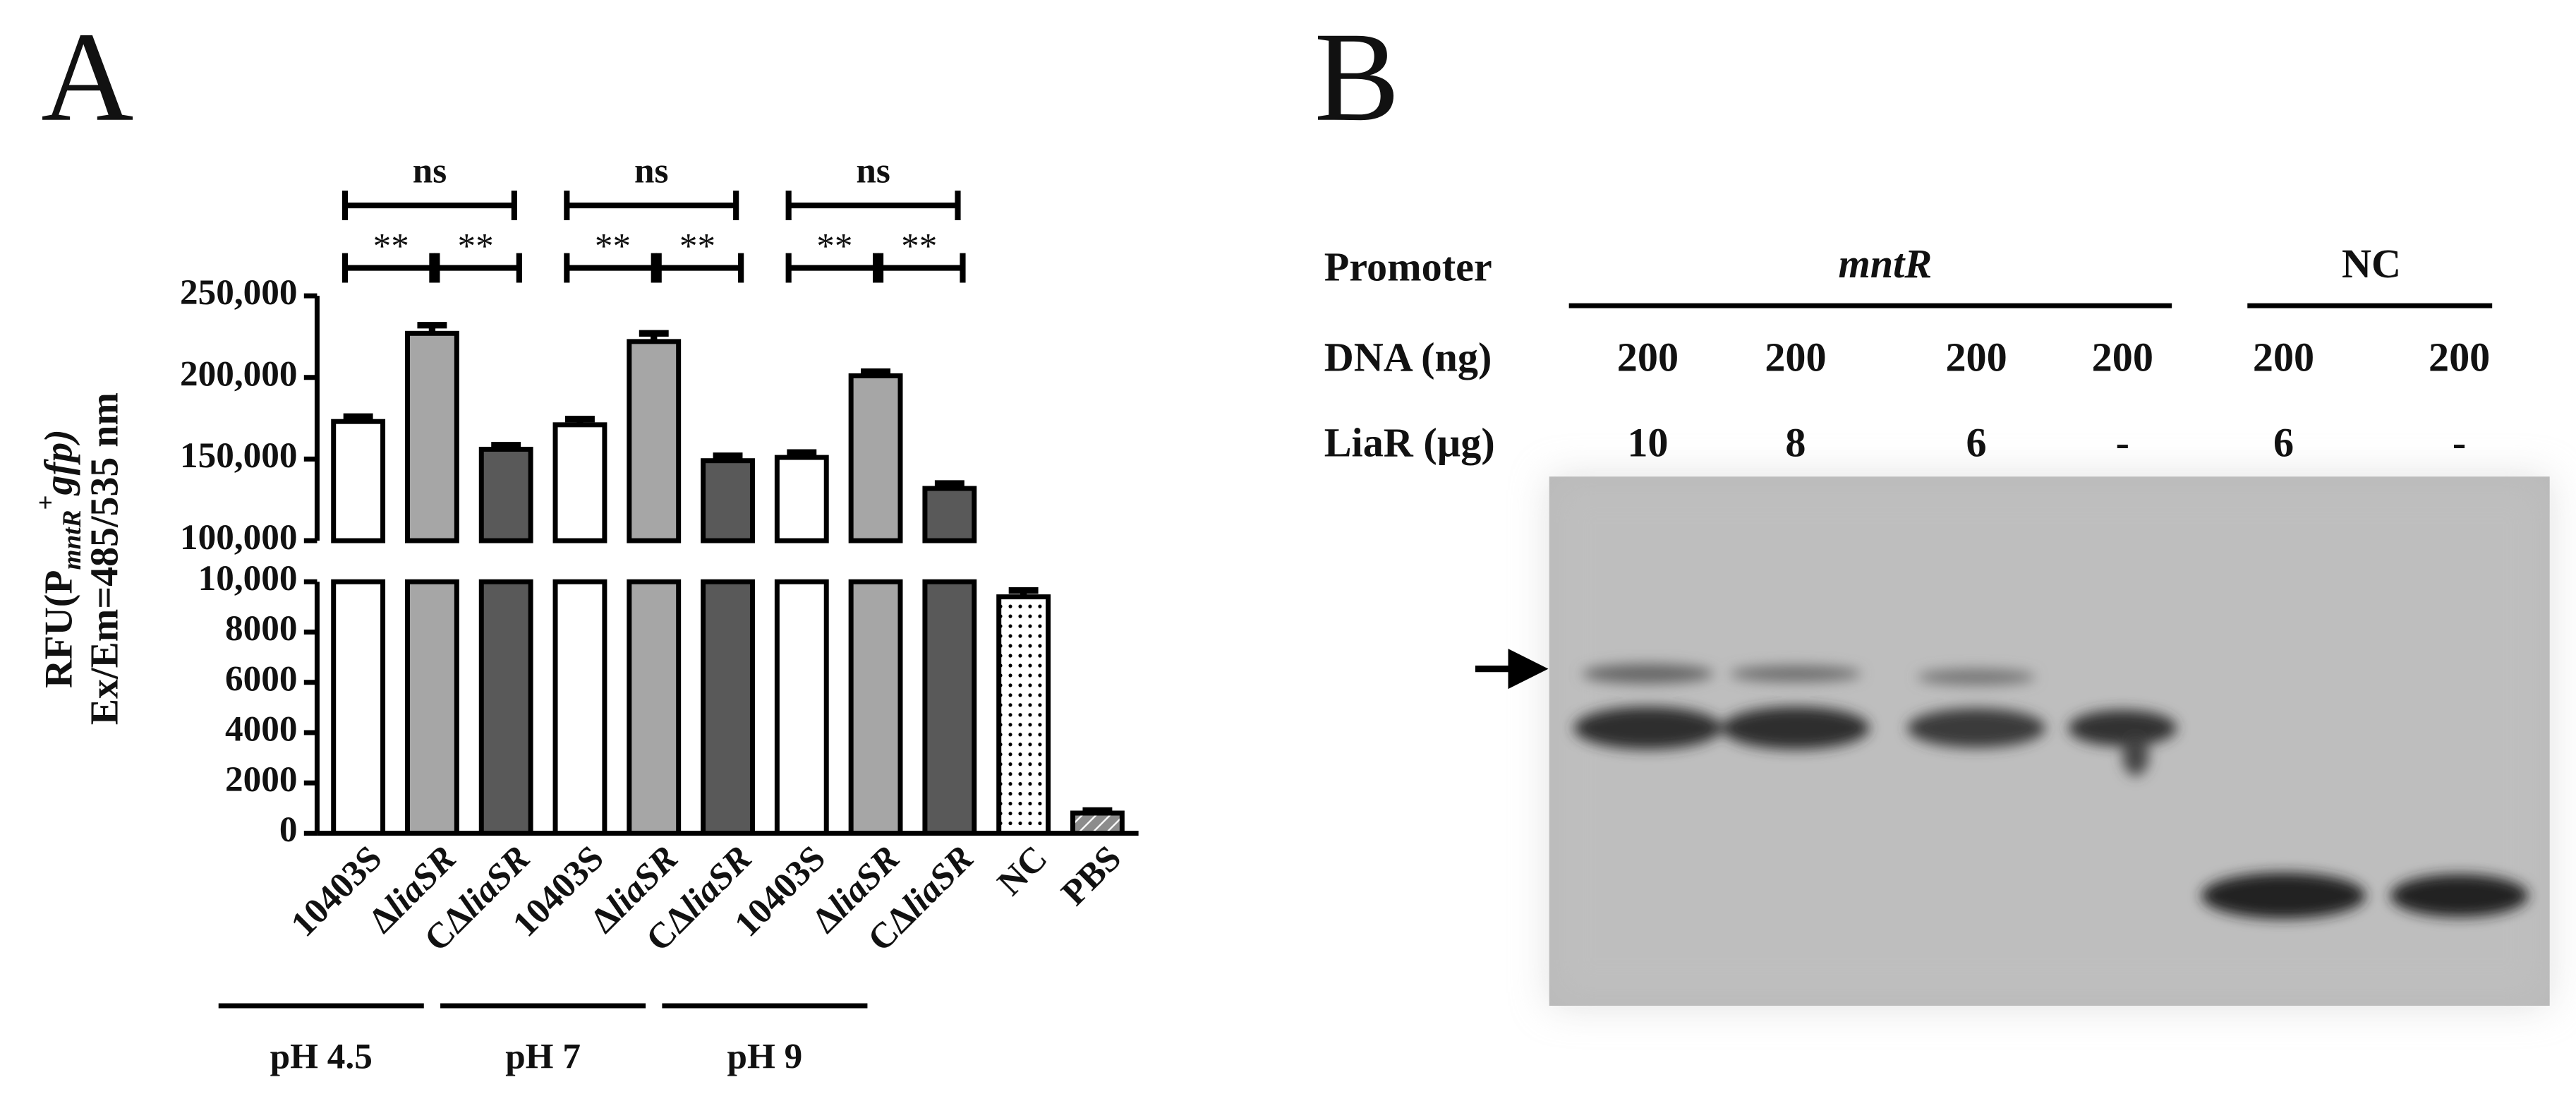 This screenshot has height=1106, width=2576. Describe the element at coordinates (72, 540) in the screenshot. I see `y-label-part: mntR` at that location.